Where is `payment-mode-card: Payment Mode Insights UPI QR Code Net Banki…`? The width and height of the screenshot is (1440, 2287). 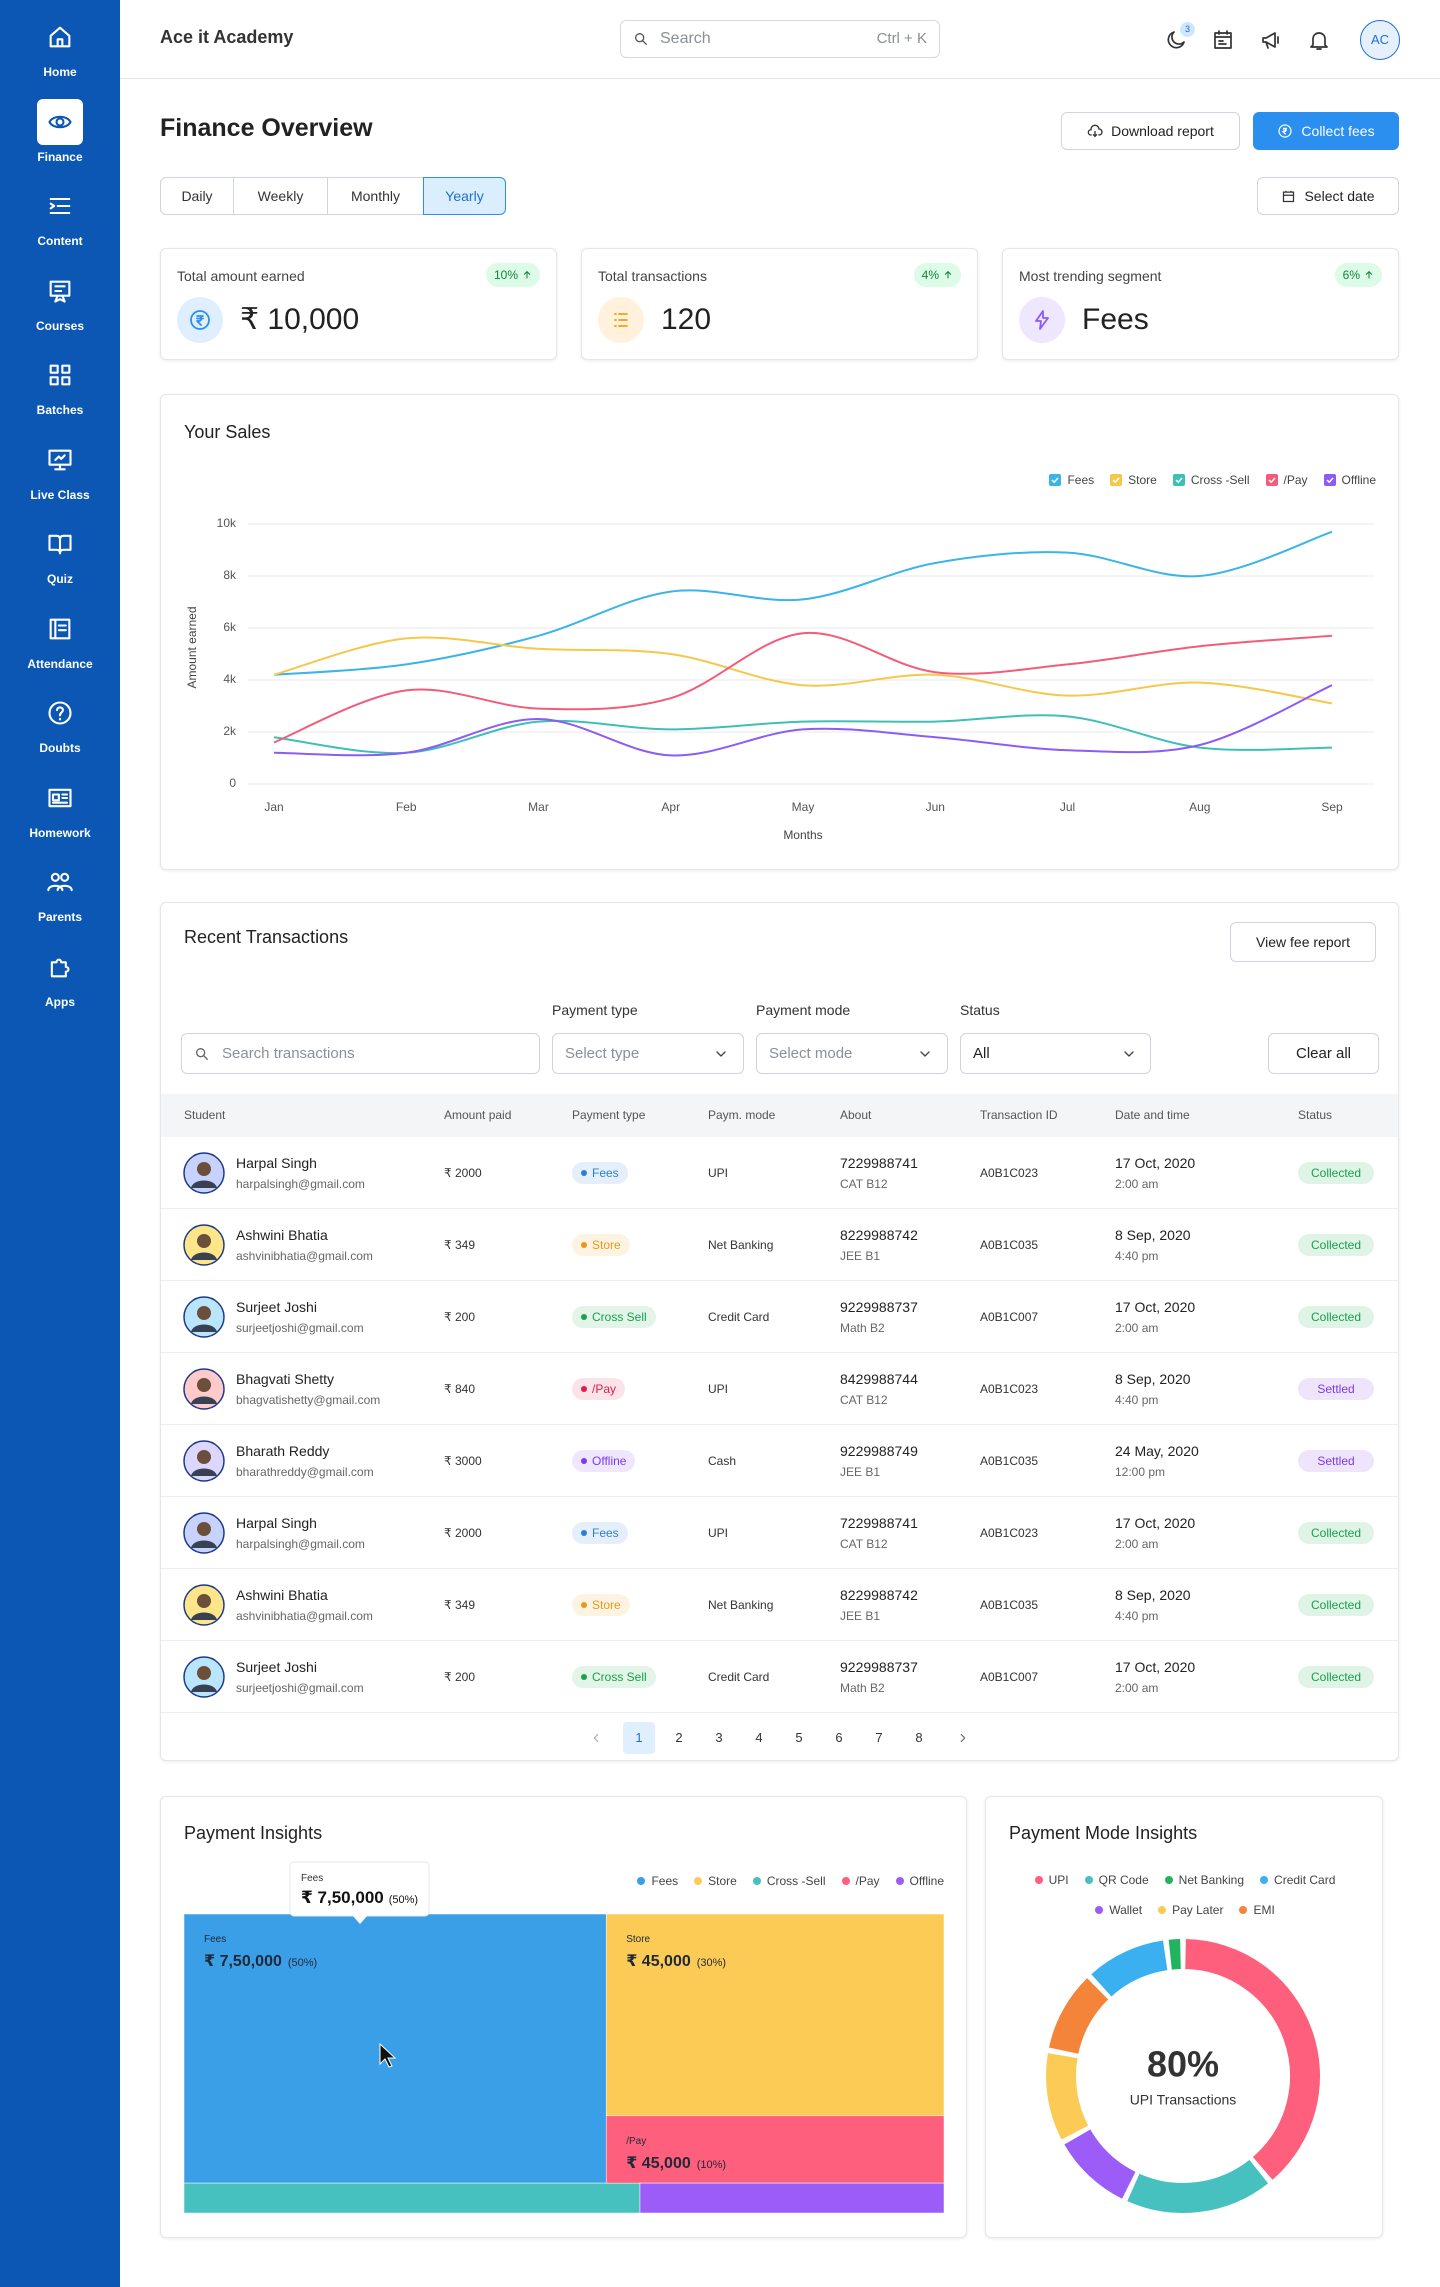 payment-mode-card: Payment Mode Insights UPI QR Code Net Banki… is located at coordinates (1184, 2017).